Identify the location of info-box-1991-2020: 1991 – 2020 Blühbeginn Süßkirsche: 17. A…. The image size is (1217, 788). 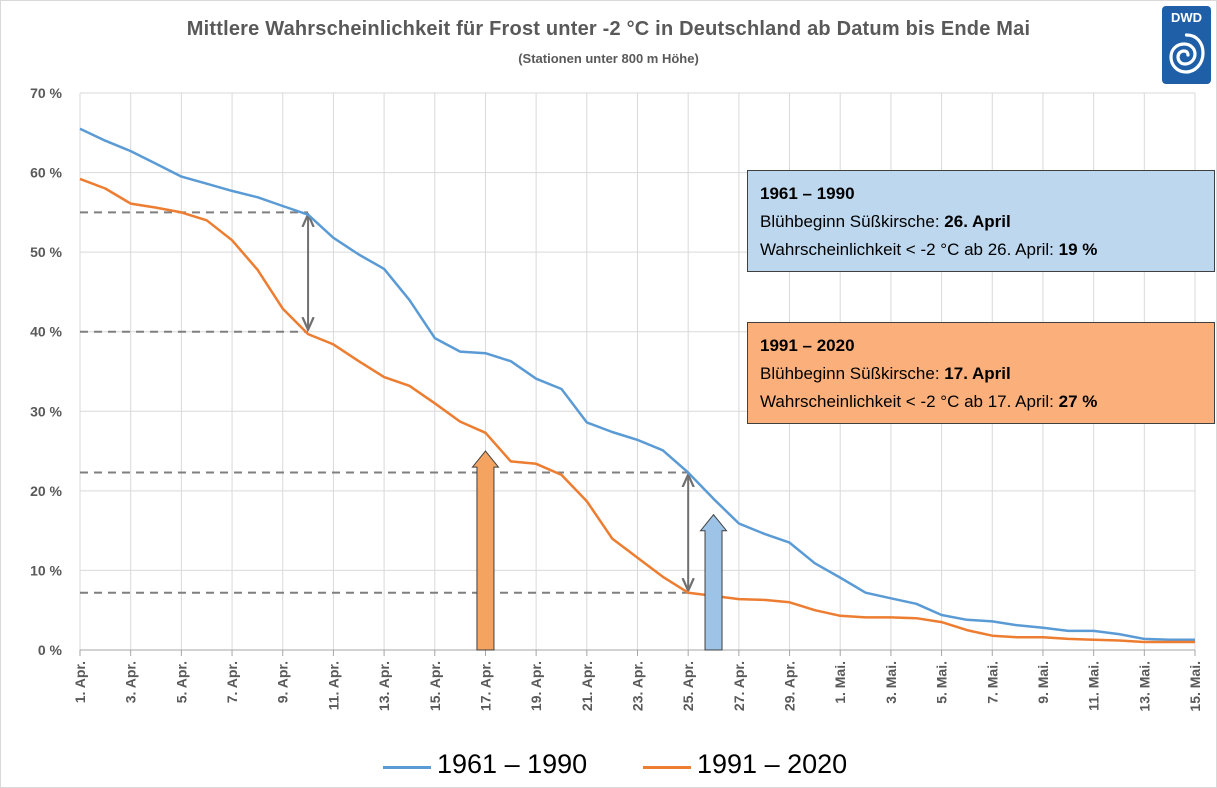
(981, 373).